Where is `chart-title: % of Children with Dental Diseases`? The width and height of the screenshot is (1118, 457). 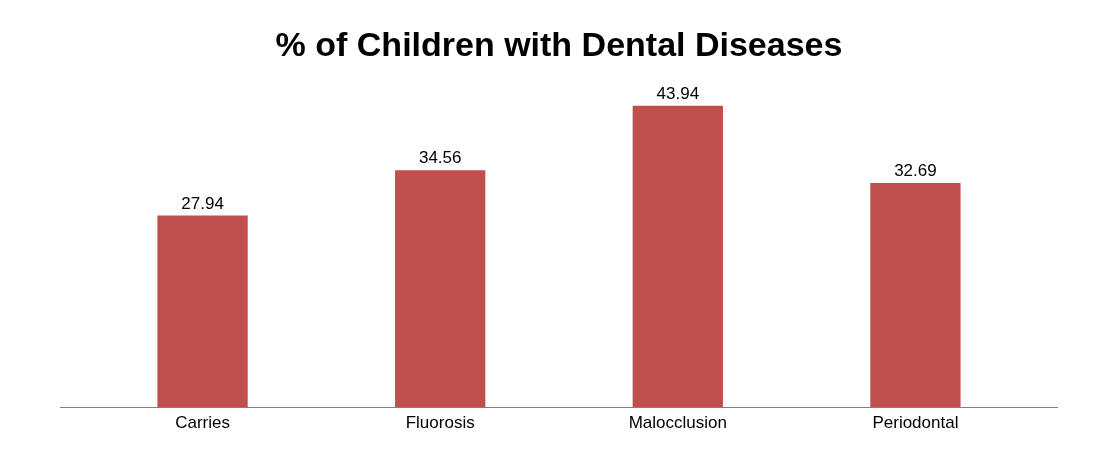
chart-title: % of Children with Dental Diseases is located at coordinates (559, 43).